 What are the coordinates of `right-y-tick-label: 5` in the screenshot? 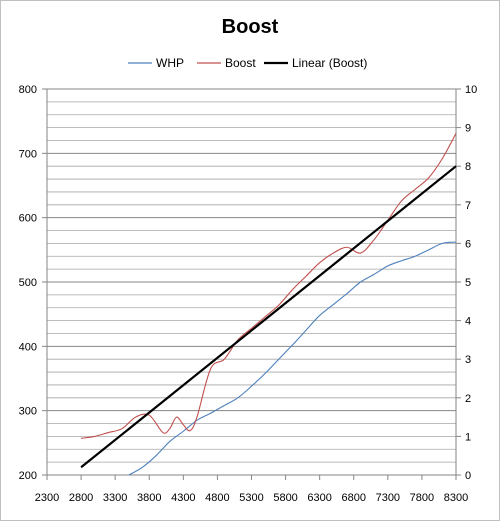 It's located at (468, 283).